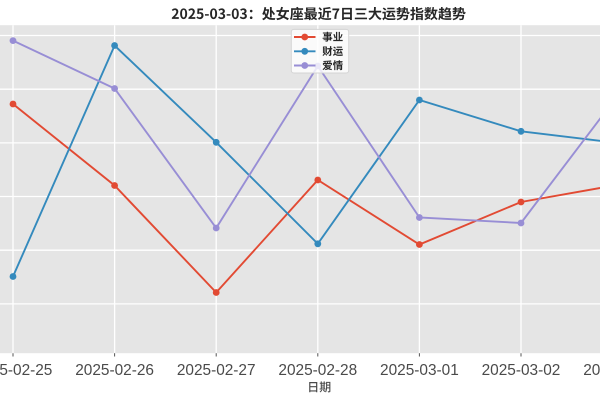 This screenshot has height=400, width=600. What do you see at coordinates (521, 370) in the screenshot?
I see `svg-text: 2025-03-02` at bounding box center [521, 370].